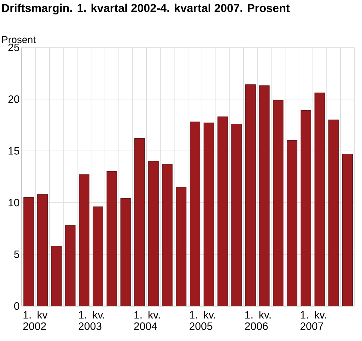  I want to click on y-tick-label: 10, so click(14, 203).